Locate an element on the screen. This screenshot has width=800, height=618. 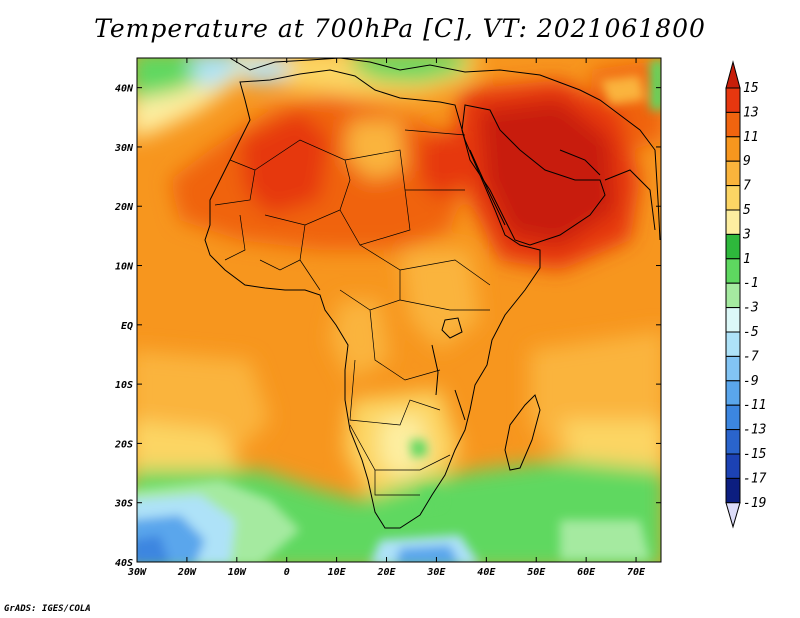
lat-tick-label: 30S is located at coordinates (123, 504).